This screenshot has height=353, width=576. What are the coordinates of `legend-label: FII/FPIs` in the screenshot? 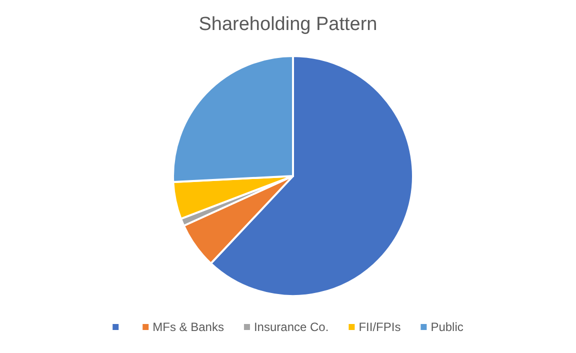 It's located at (379, 327).